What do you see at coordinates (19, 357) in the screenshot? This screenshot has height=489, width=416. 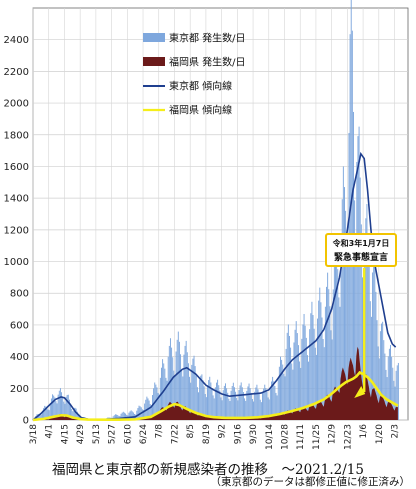 I see `y-tick-label: 400` at bounding box center [19, 357].